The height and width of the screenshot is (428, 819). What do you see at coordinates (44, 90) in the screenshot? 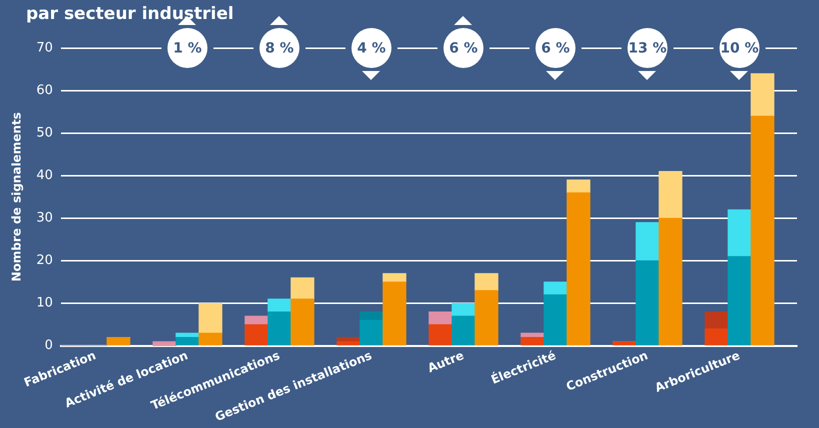
I see `y-tick-label: 60` at bounding box center [44, 90].